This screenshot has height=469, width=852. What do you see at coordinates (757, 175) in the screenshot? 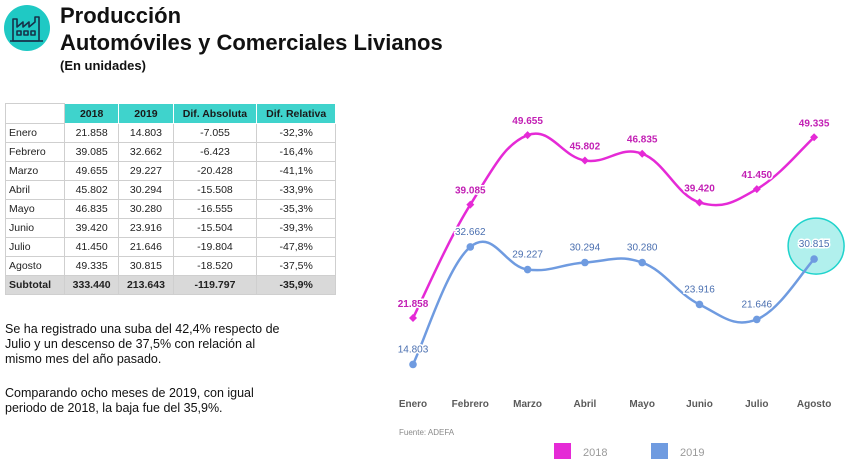
I see `data-label-2018: 41.450` at bounding box center [757, 175].